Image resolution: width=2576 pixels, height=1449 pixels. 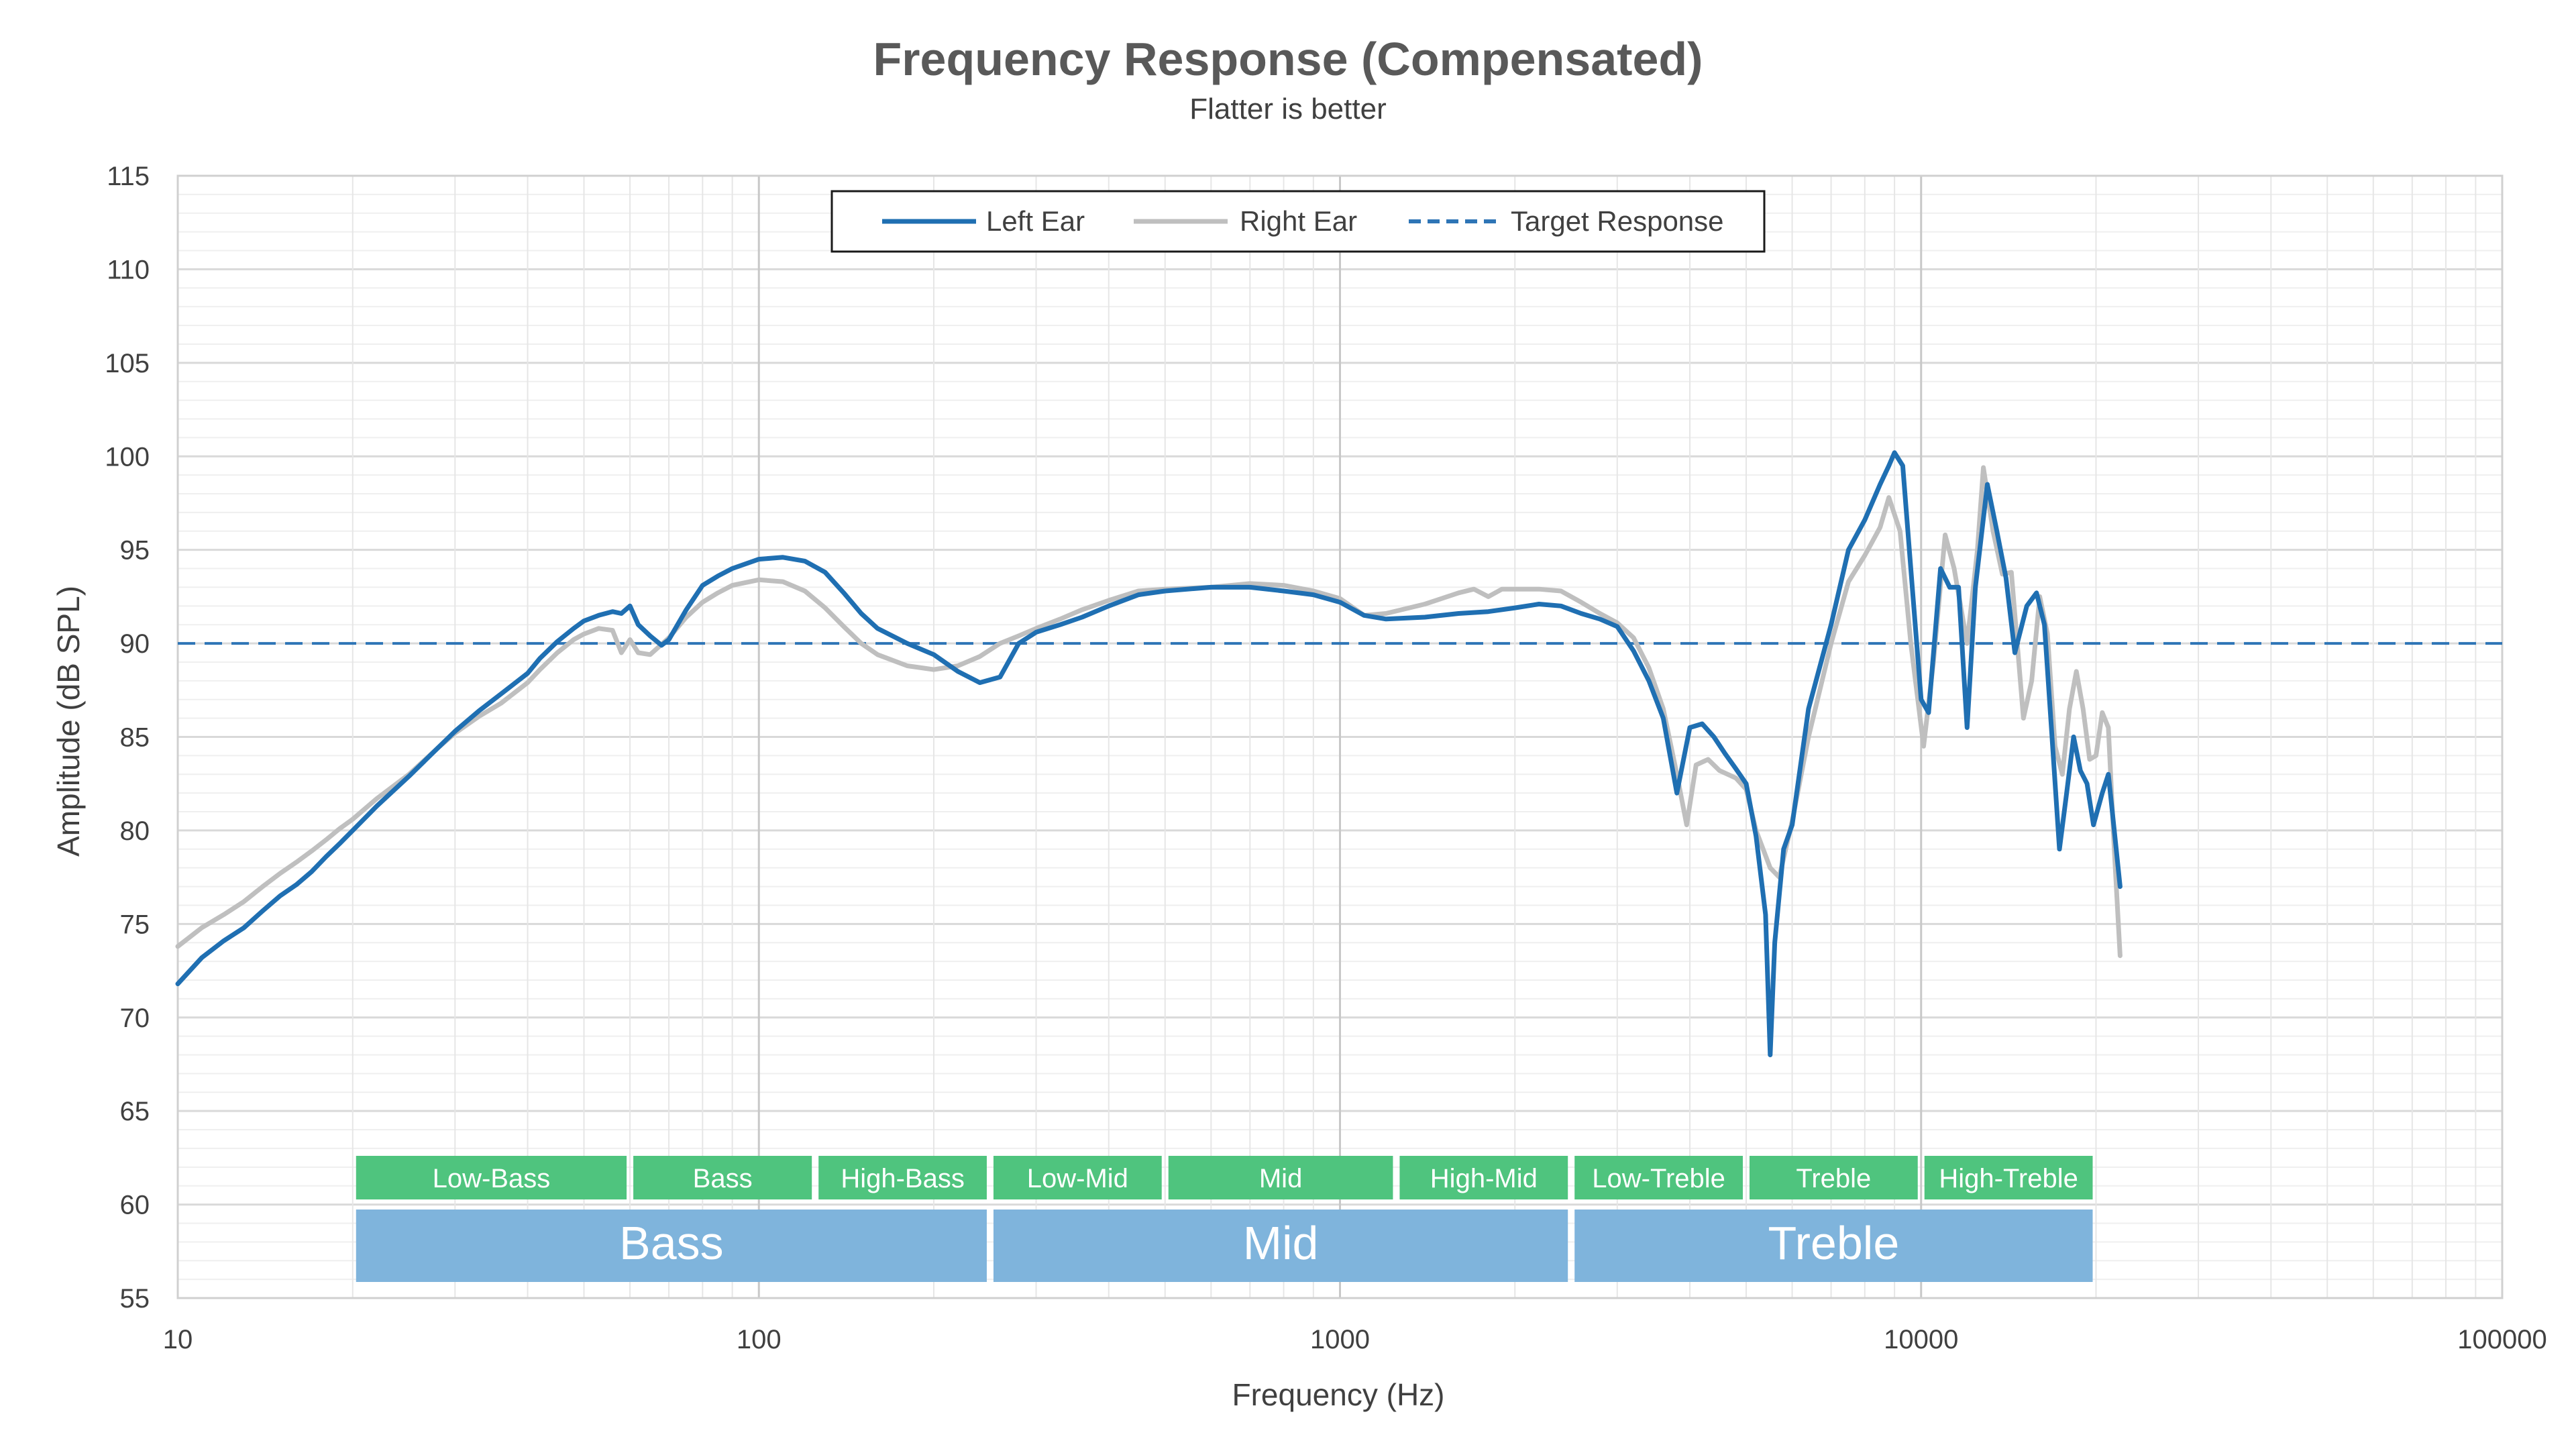 I want to click on y-tick-label: 95, so click(x=135, y=551).